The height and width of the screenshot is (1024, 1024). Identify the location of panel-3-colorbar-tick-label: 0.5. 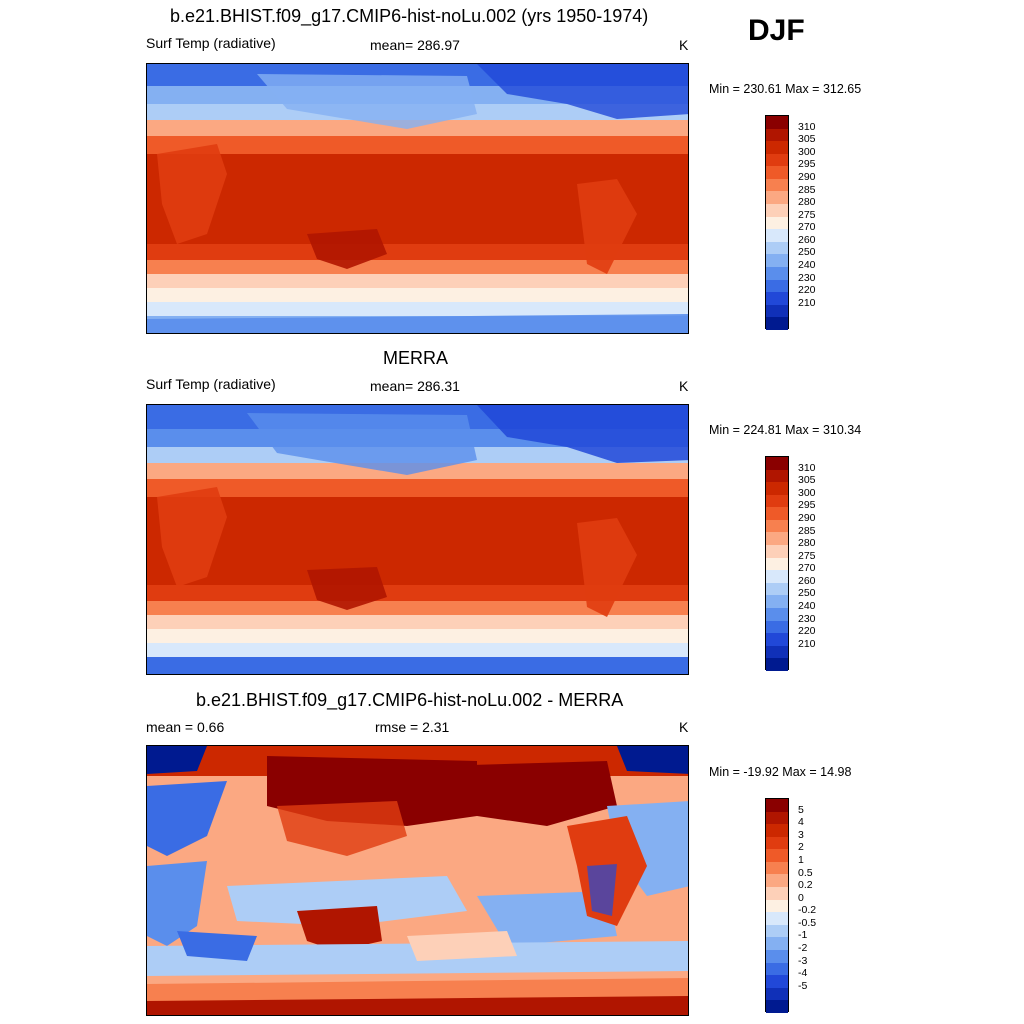
(805, 872).